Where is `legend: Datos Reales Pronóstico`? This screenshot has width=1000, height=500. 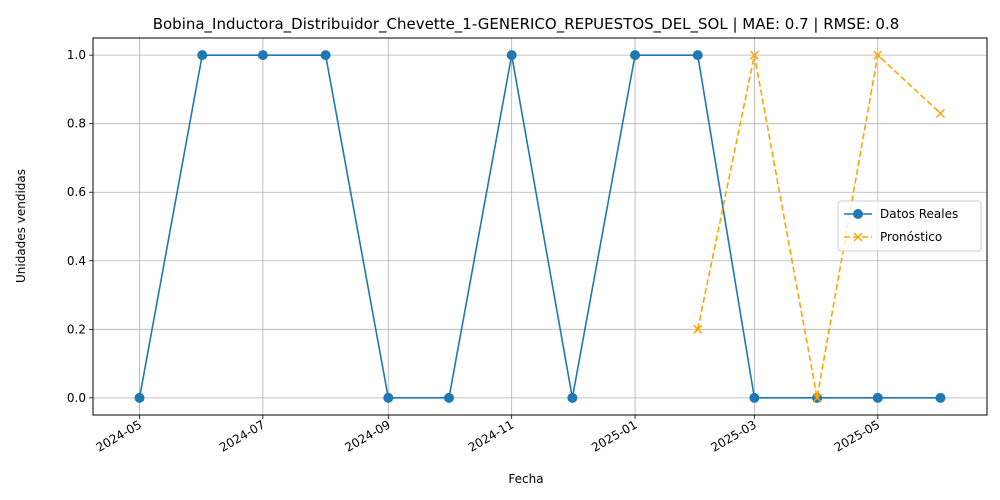
legend: Datos Reales Pronóstico is located at coordinates (909, 226).